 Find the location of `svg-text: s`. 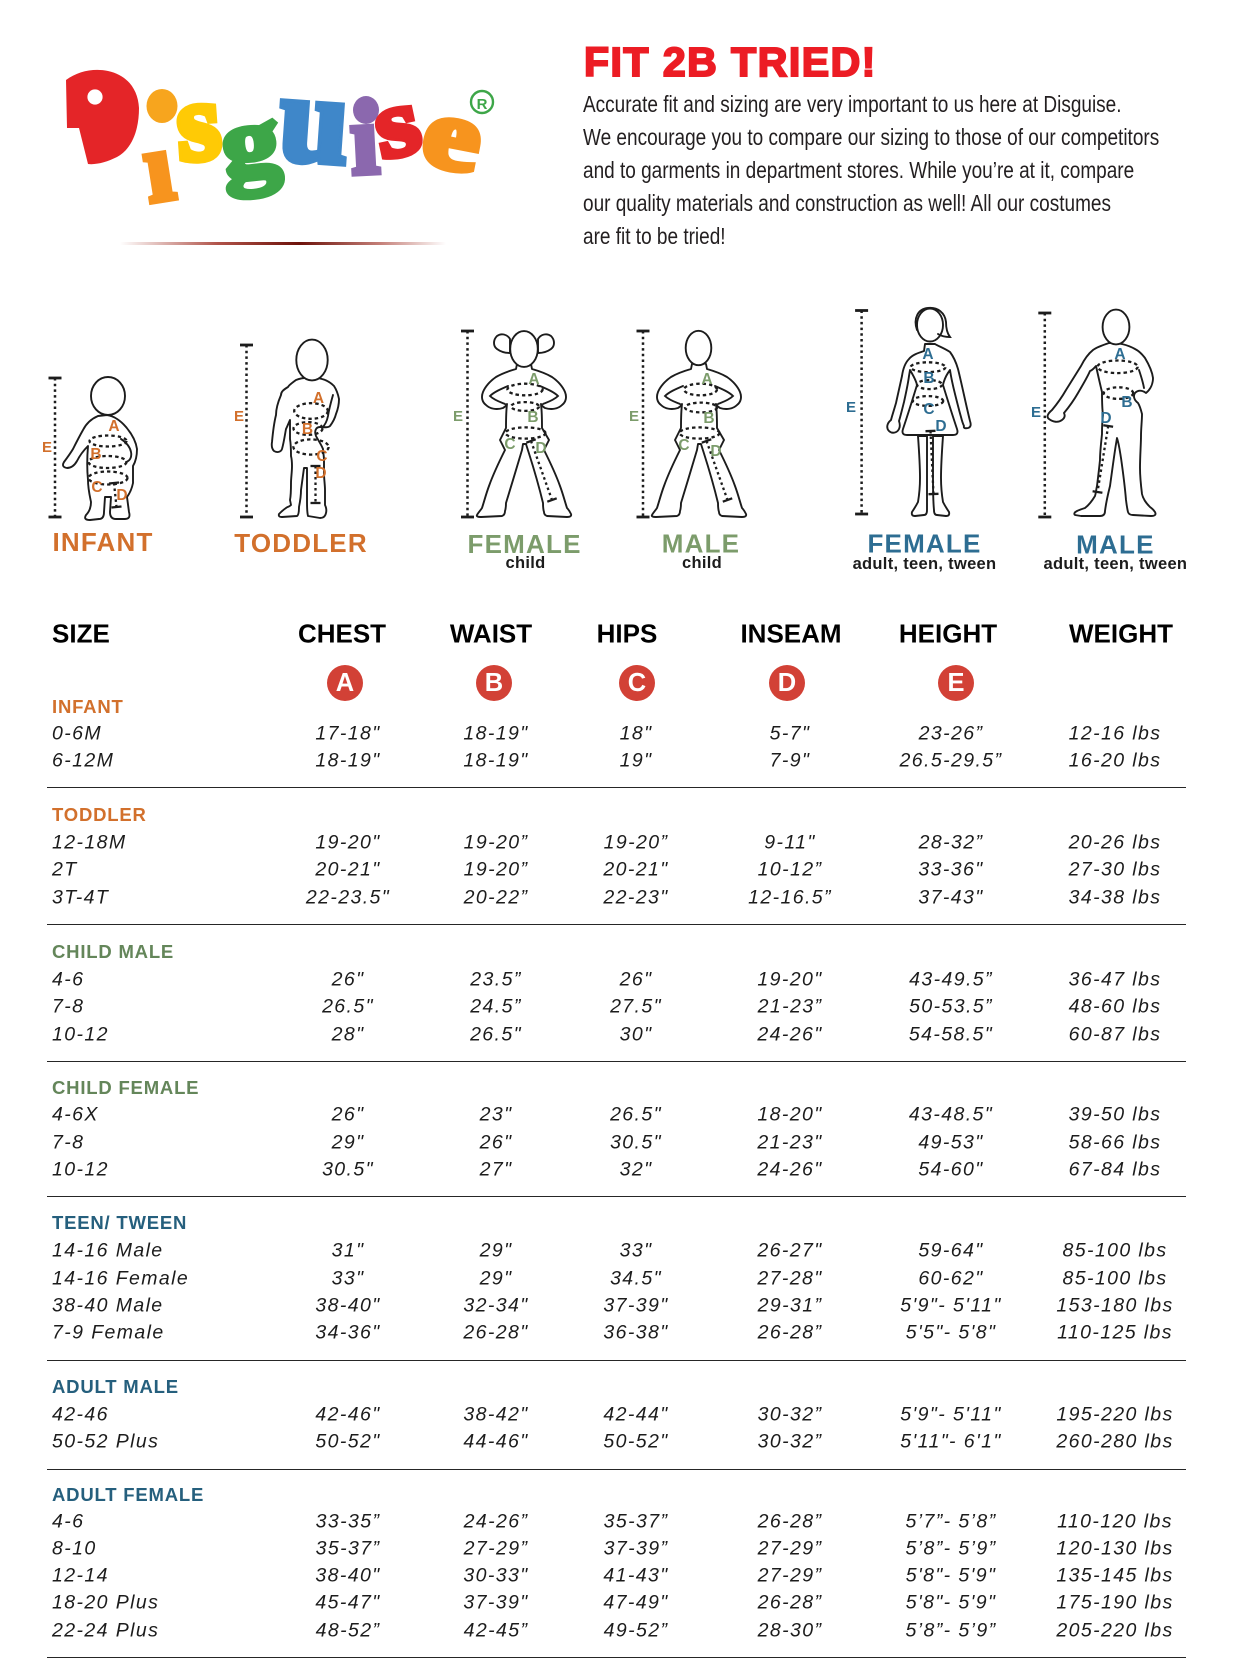

svg-text: s is located at coordinates (198, 122).